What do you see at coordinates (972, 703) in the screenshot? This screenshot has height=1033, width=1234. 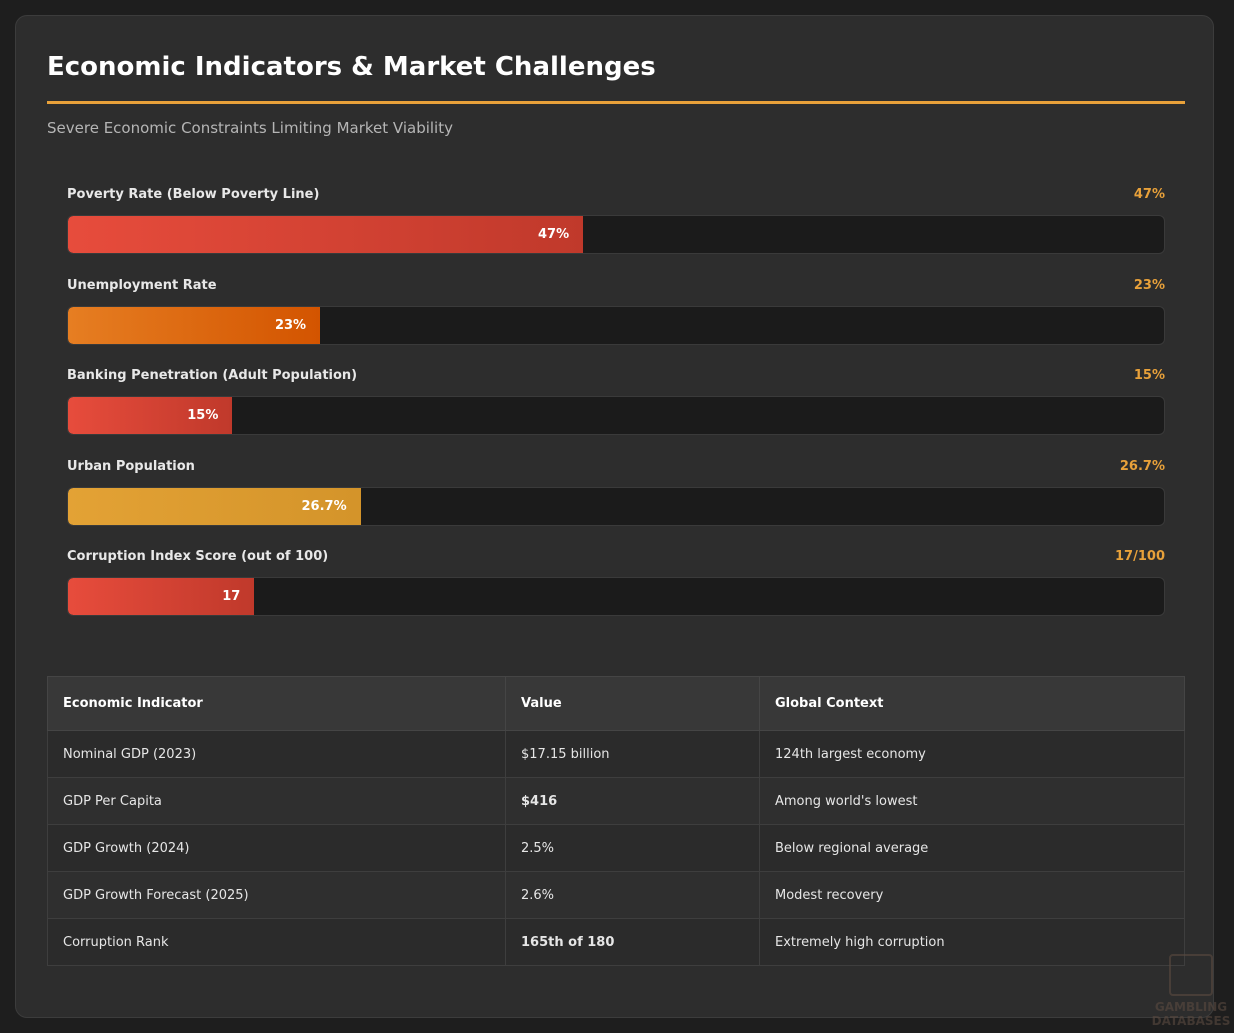 I see `column-header: Global Context` at bounding box center [972, 703].